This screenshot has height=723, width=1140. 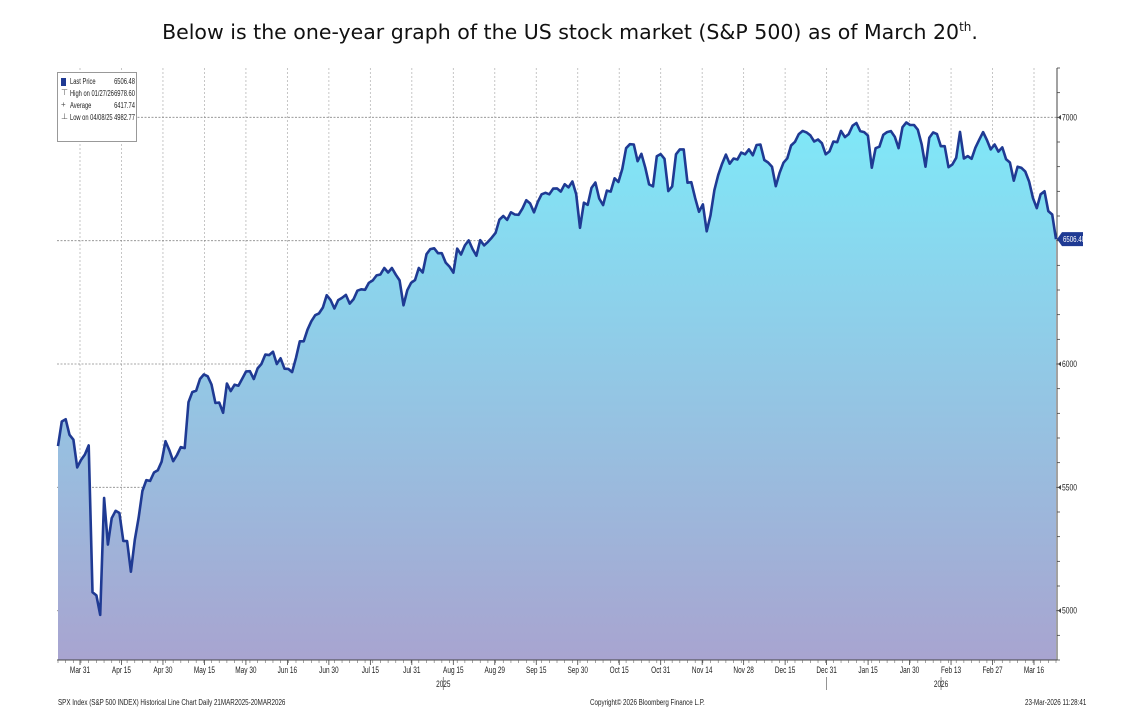 I want to click on x-tick-label: Nov 28, so click(x=743, y=670).